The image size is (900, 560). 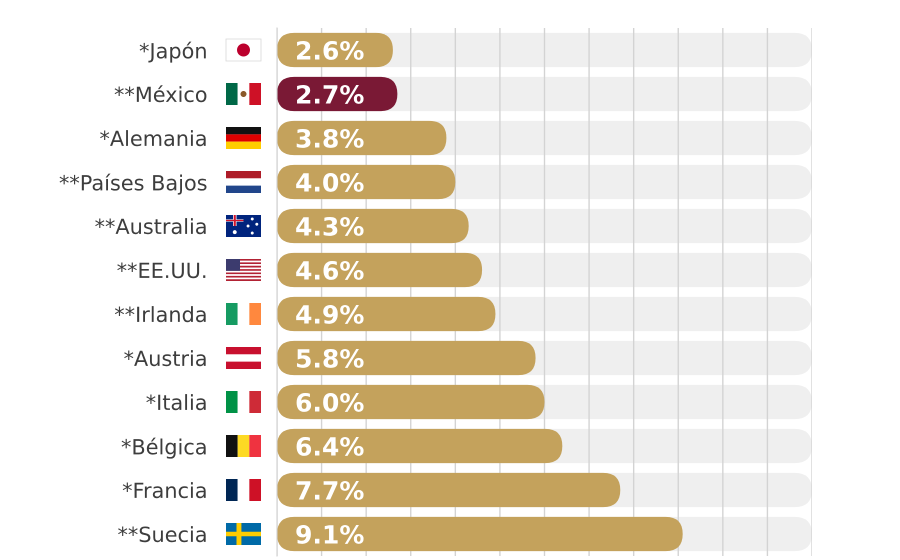 What do you see at coordinates (153, 138) in the screenshot?
I see `y-tick-label: *Alemania` at bounding box center [153, 138].